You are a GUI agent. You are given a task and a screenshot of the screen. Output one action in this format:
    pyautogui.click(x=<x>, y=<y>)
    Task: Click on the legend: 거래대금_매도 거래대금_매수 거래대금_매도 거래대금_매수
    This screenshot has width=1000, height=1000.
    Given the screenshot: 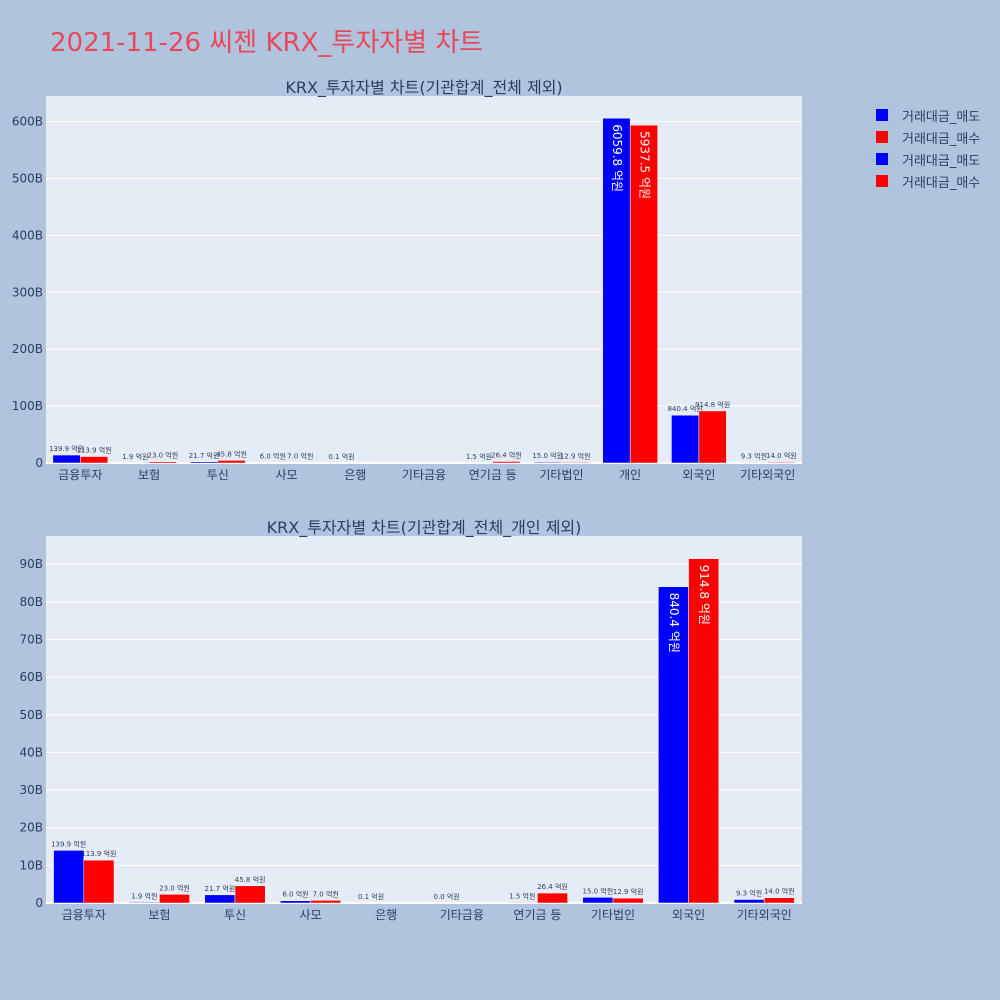 What is the action you would take?
    pyautogui.click(x=925, y=148)
    